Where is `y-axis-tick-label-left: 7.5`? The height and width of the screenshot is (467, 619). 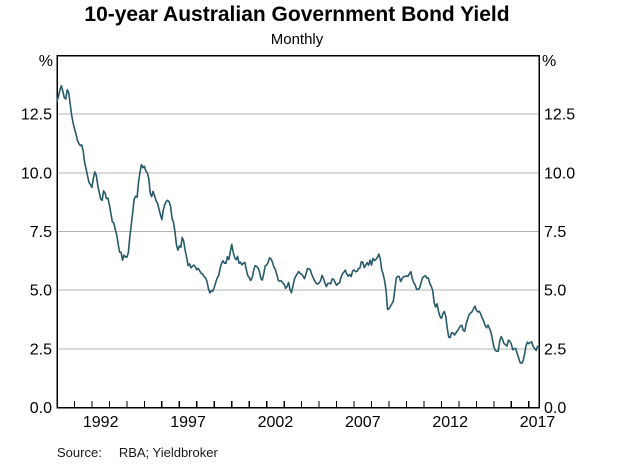 y-axis-tick-label-left: 7.5 is located at coordinates (41, 232).